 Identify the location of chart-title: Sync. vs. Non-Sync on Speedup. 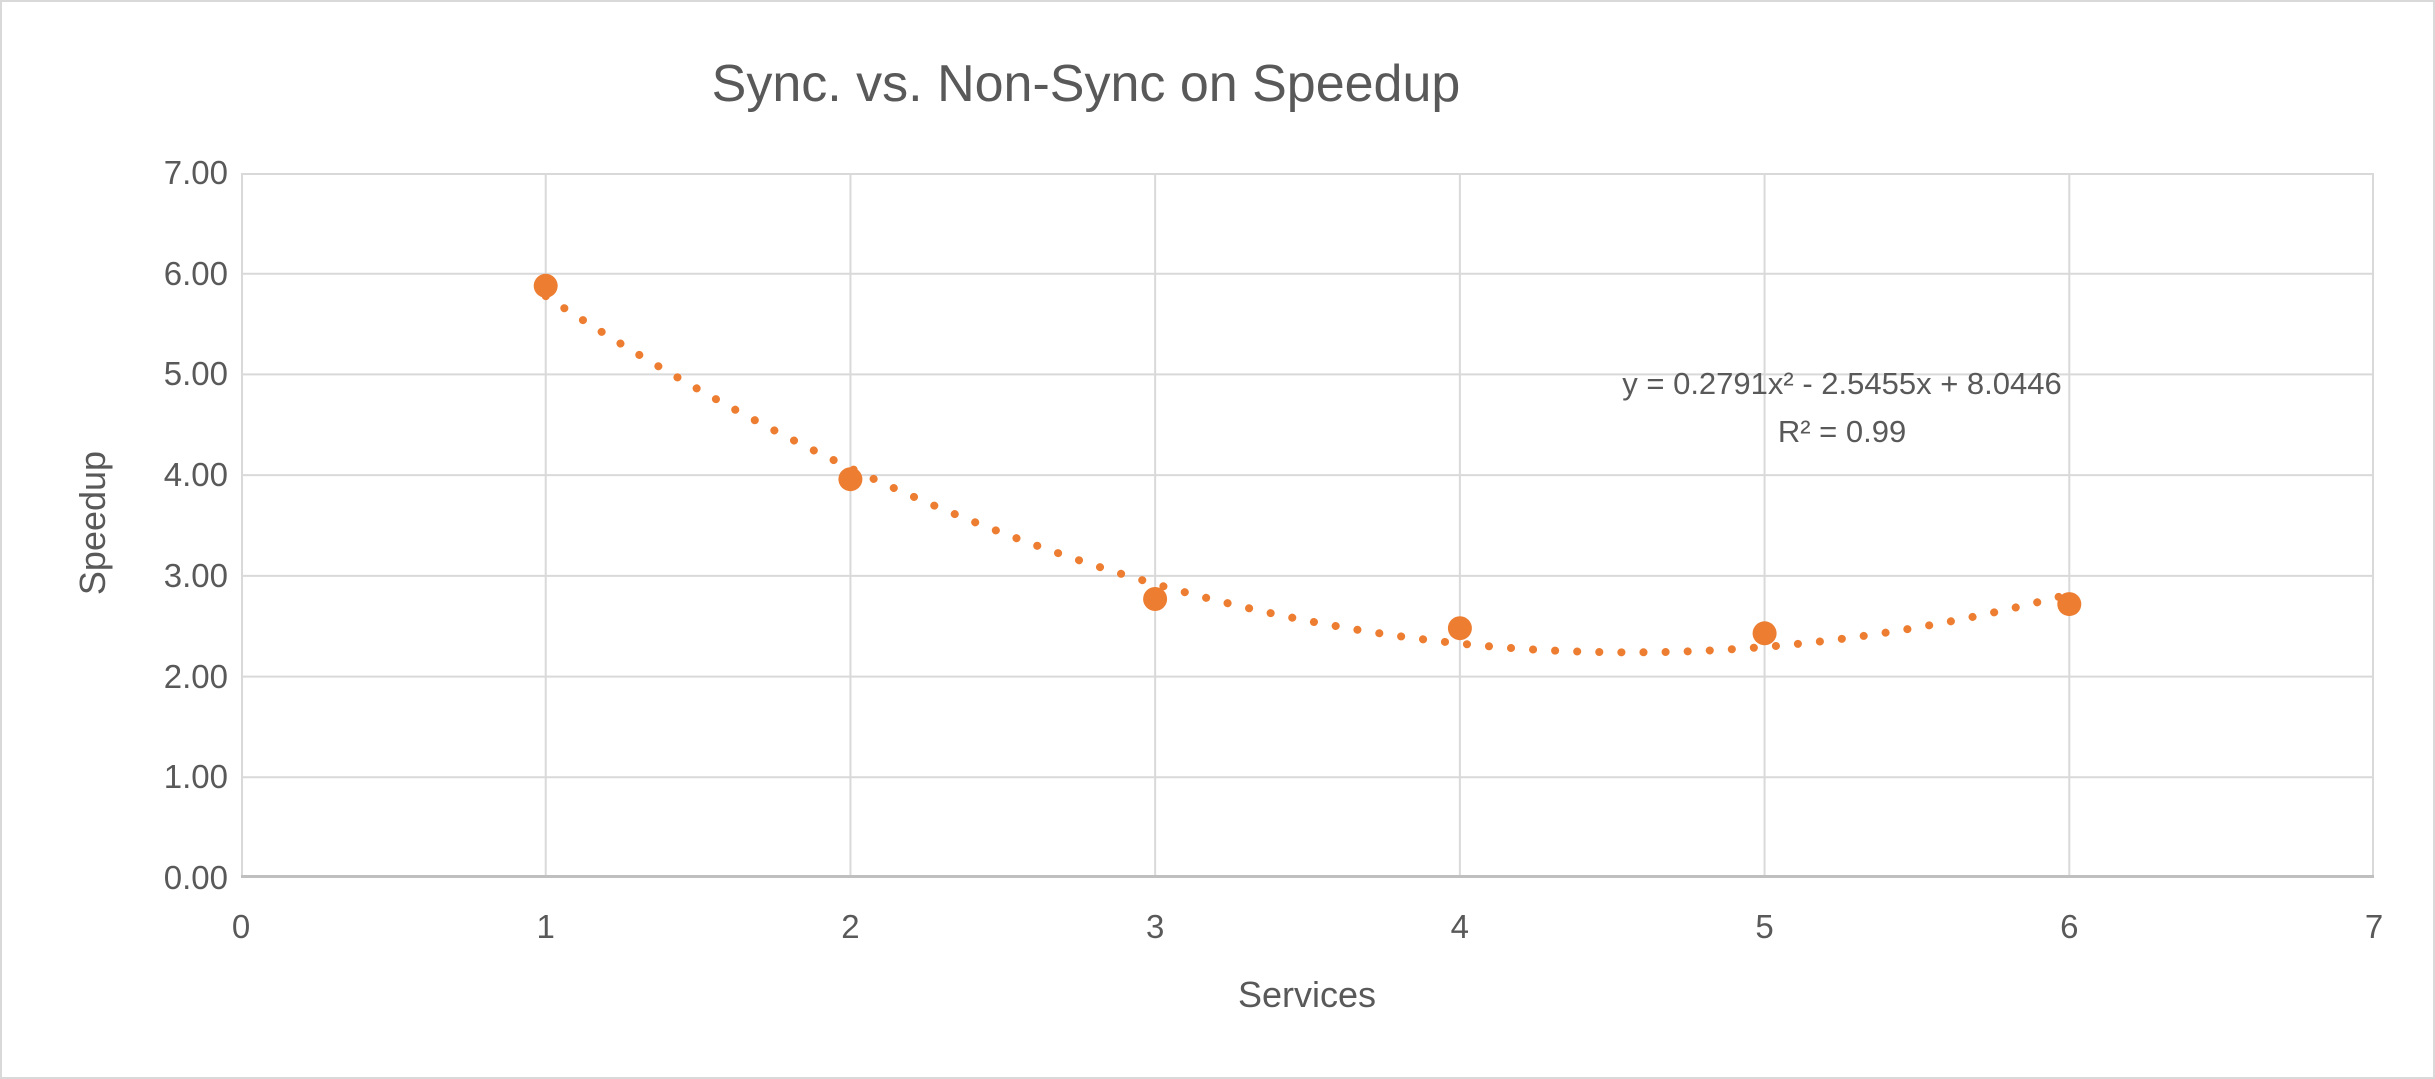
(1086, 84).